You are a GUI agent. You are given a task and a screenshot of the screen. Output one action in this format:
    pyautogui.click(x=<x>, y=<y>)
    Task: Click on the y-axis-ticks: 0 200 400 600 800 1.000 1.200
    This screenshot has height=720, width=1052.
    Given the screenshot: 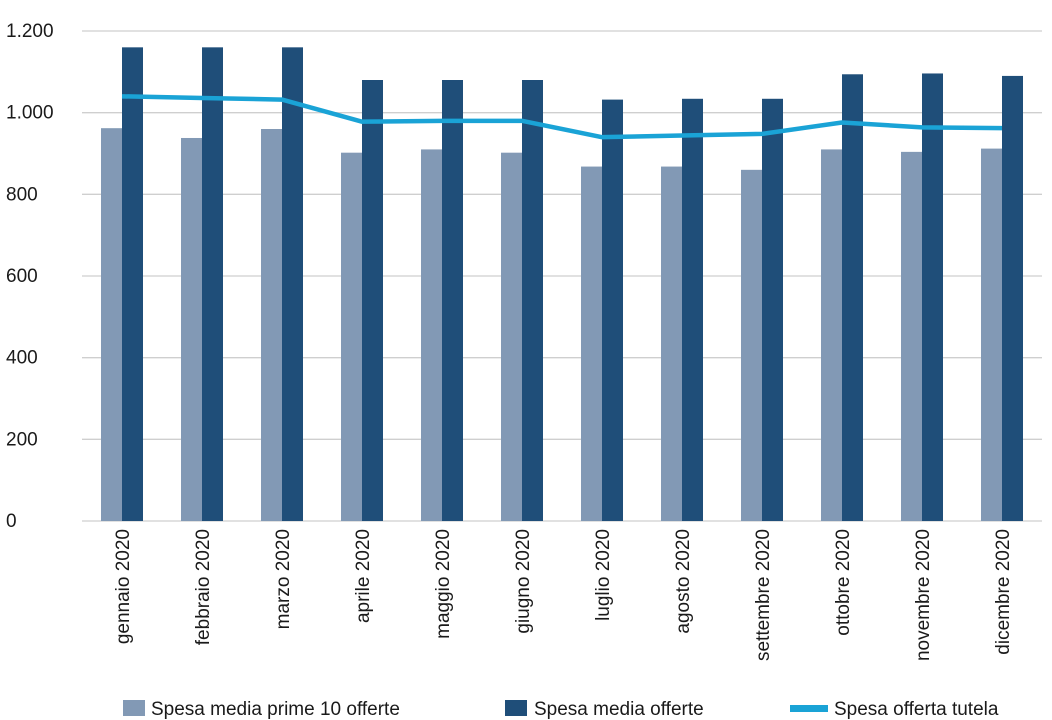 What is the action you would take?
    pyautogui.click(x=30, y=276)
    